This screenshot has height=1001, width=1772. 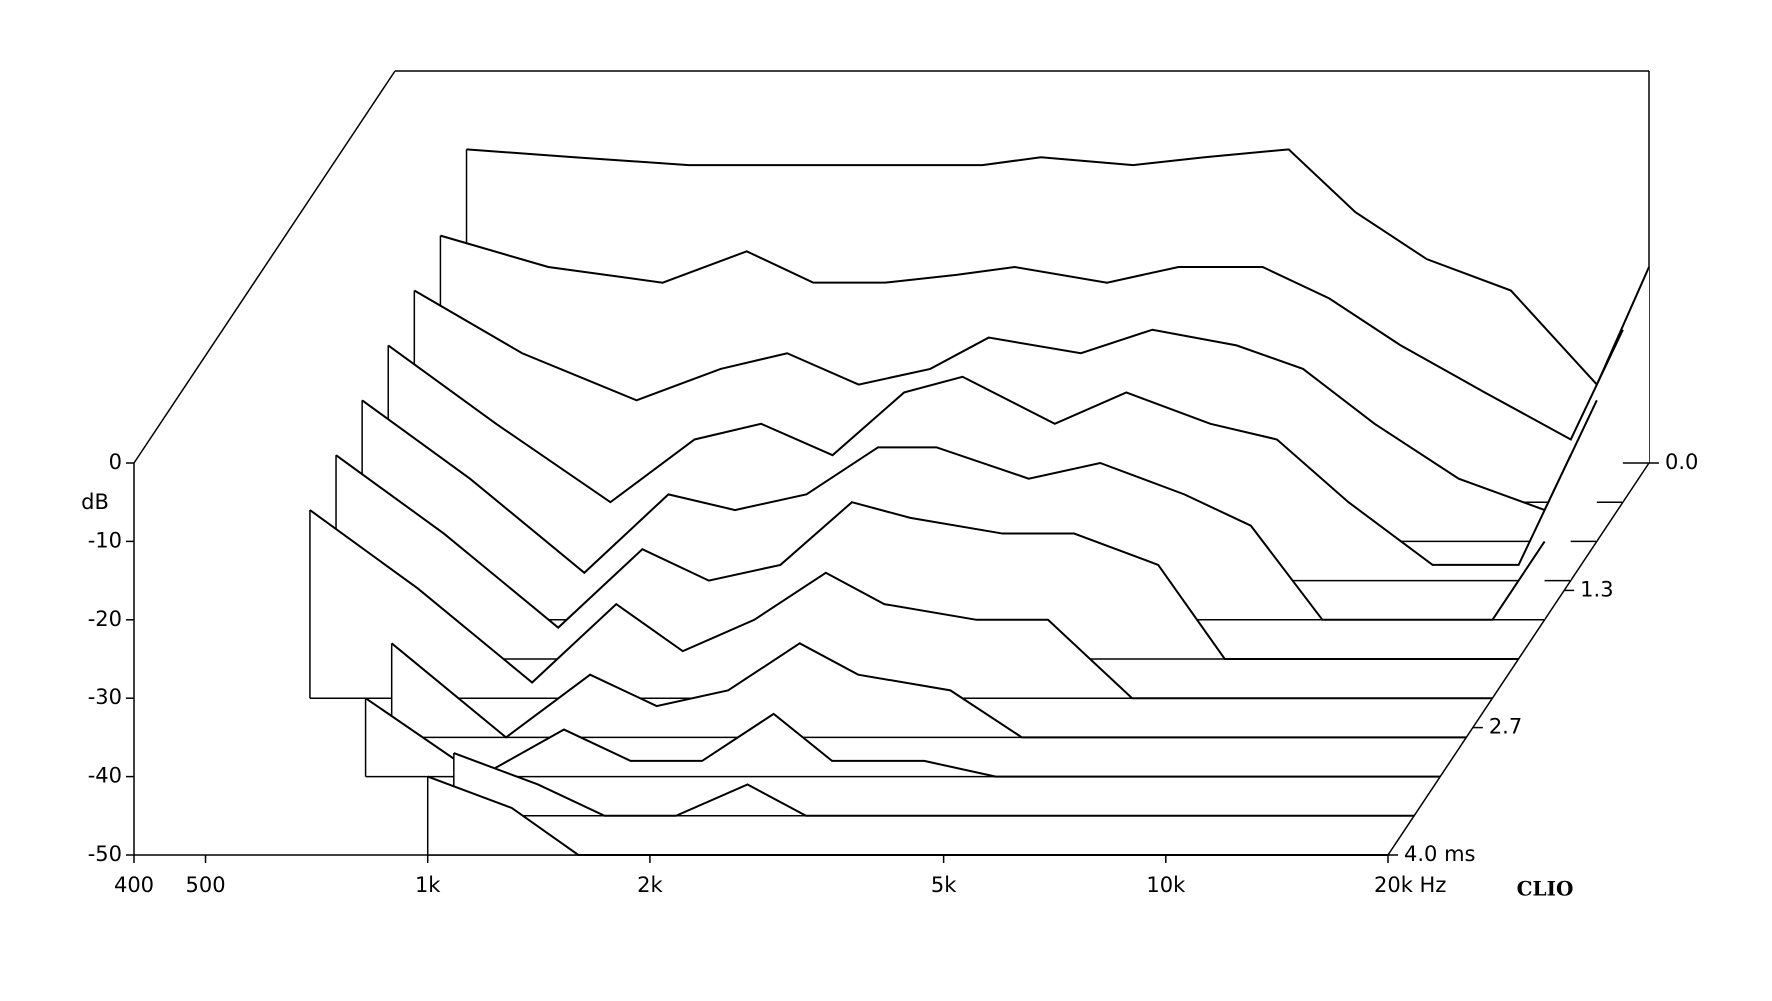 I want to click on y-tick-label: -20, so click(x=105, y=619).